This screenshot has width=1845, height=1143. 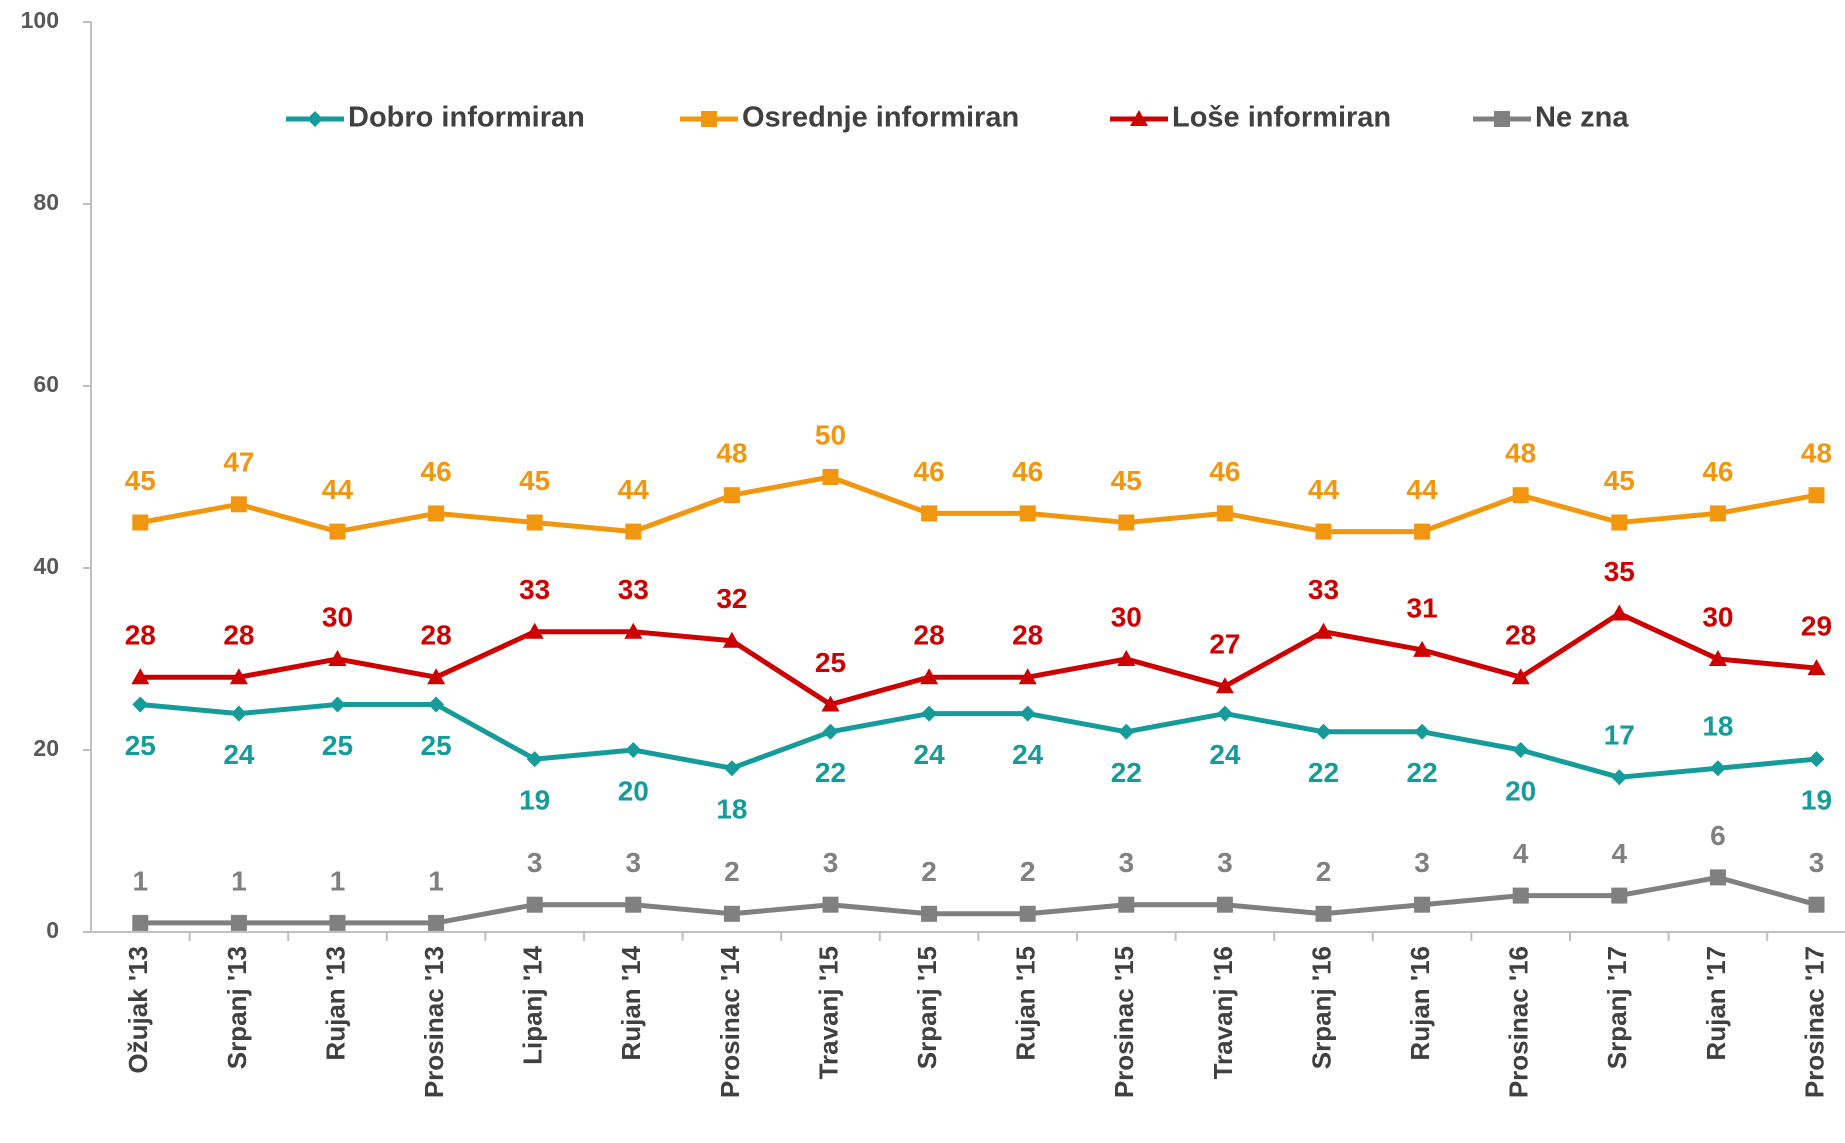 I want to click on legend-label: Osrednje informiran, so click(x=880, y=118).